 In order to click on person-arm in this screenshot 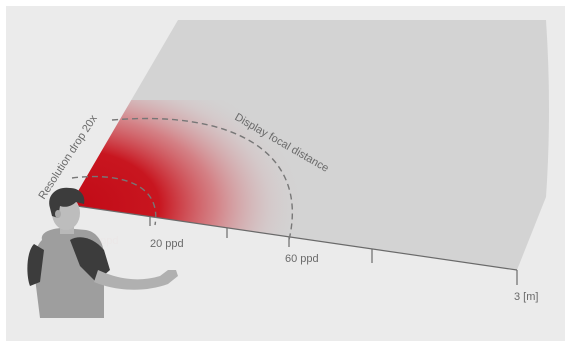, I will do `click(136, 280)`.